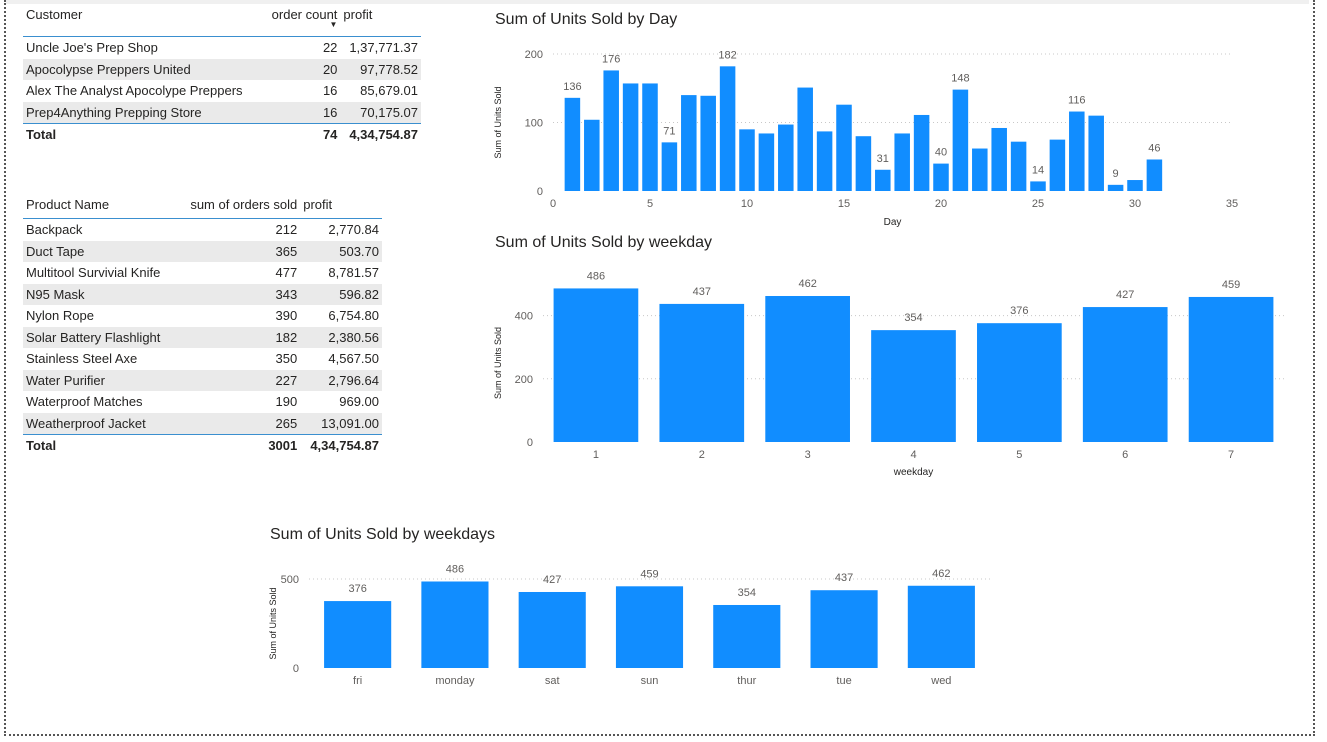 Image resolution: width=1327 pixels, height=742 pixels. I want to click on count-cell: 265, so click(238, 423).